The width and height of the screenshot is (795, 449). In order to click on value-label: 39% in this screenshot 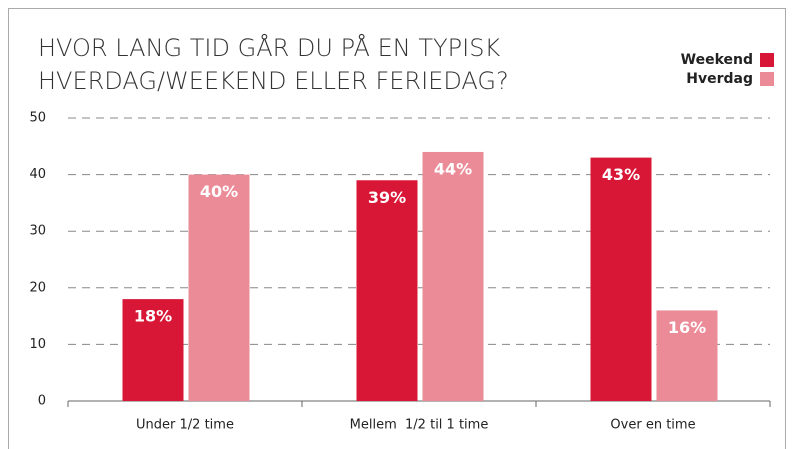, I will do `click(387, 197)`.